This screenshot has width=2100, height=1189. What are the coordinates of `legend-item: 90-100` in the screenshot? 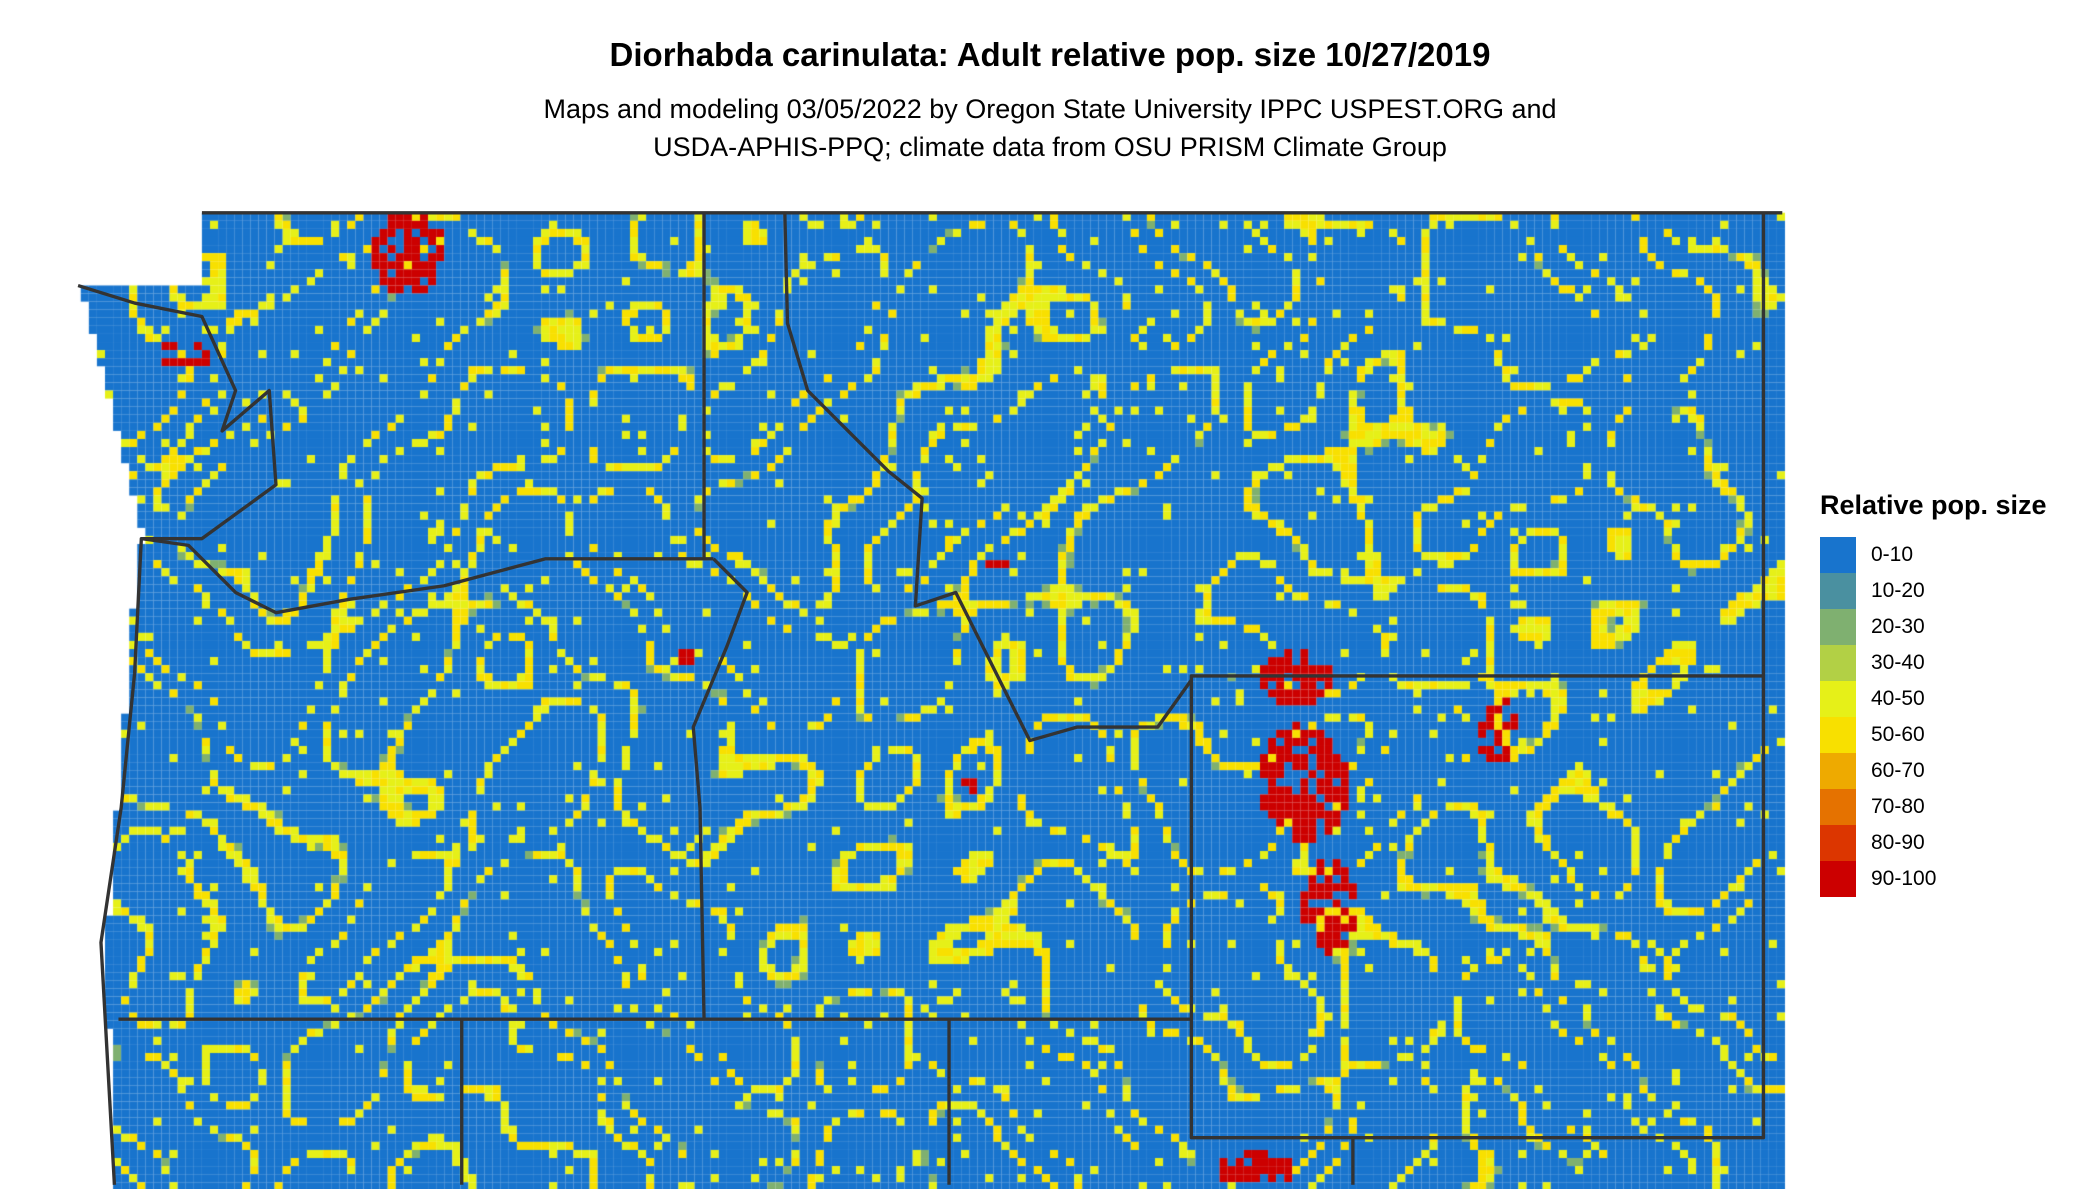 It's located at (1933, 879).